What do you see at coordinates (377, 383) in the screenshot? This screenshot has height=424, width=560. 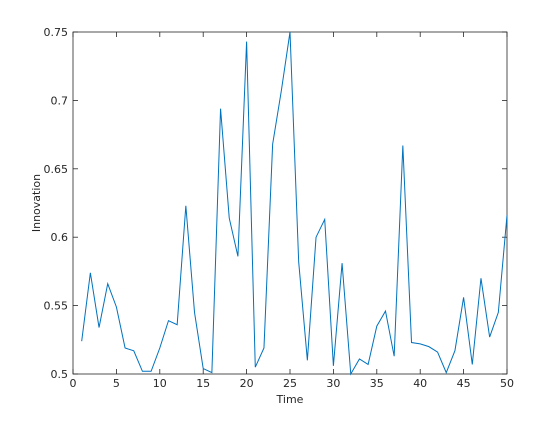 I see `x-tick-label: 35` at bounding box center [377, 383].